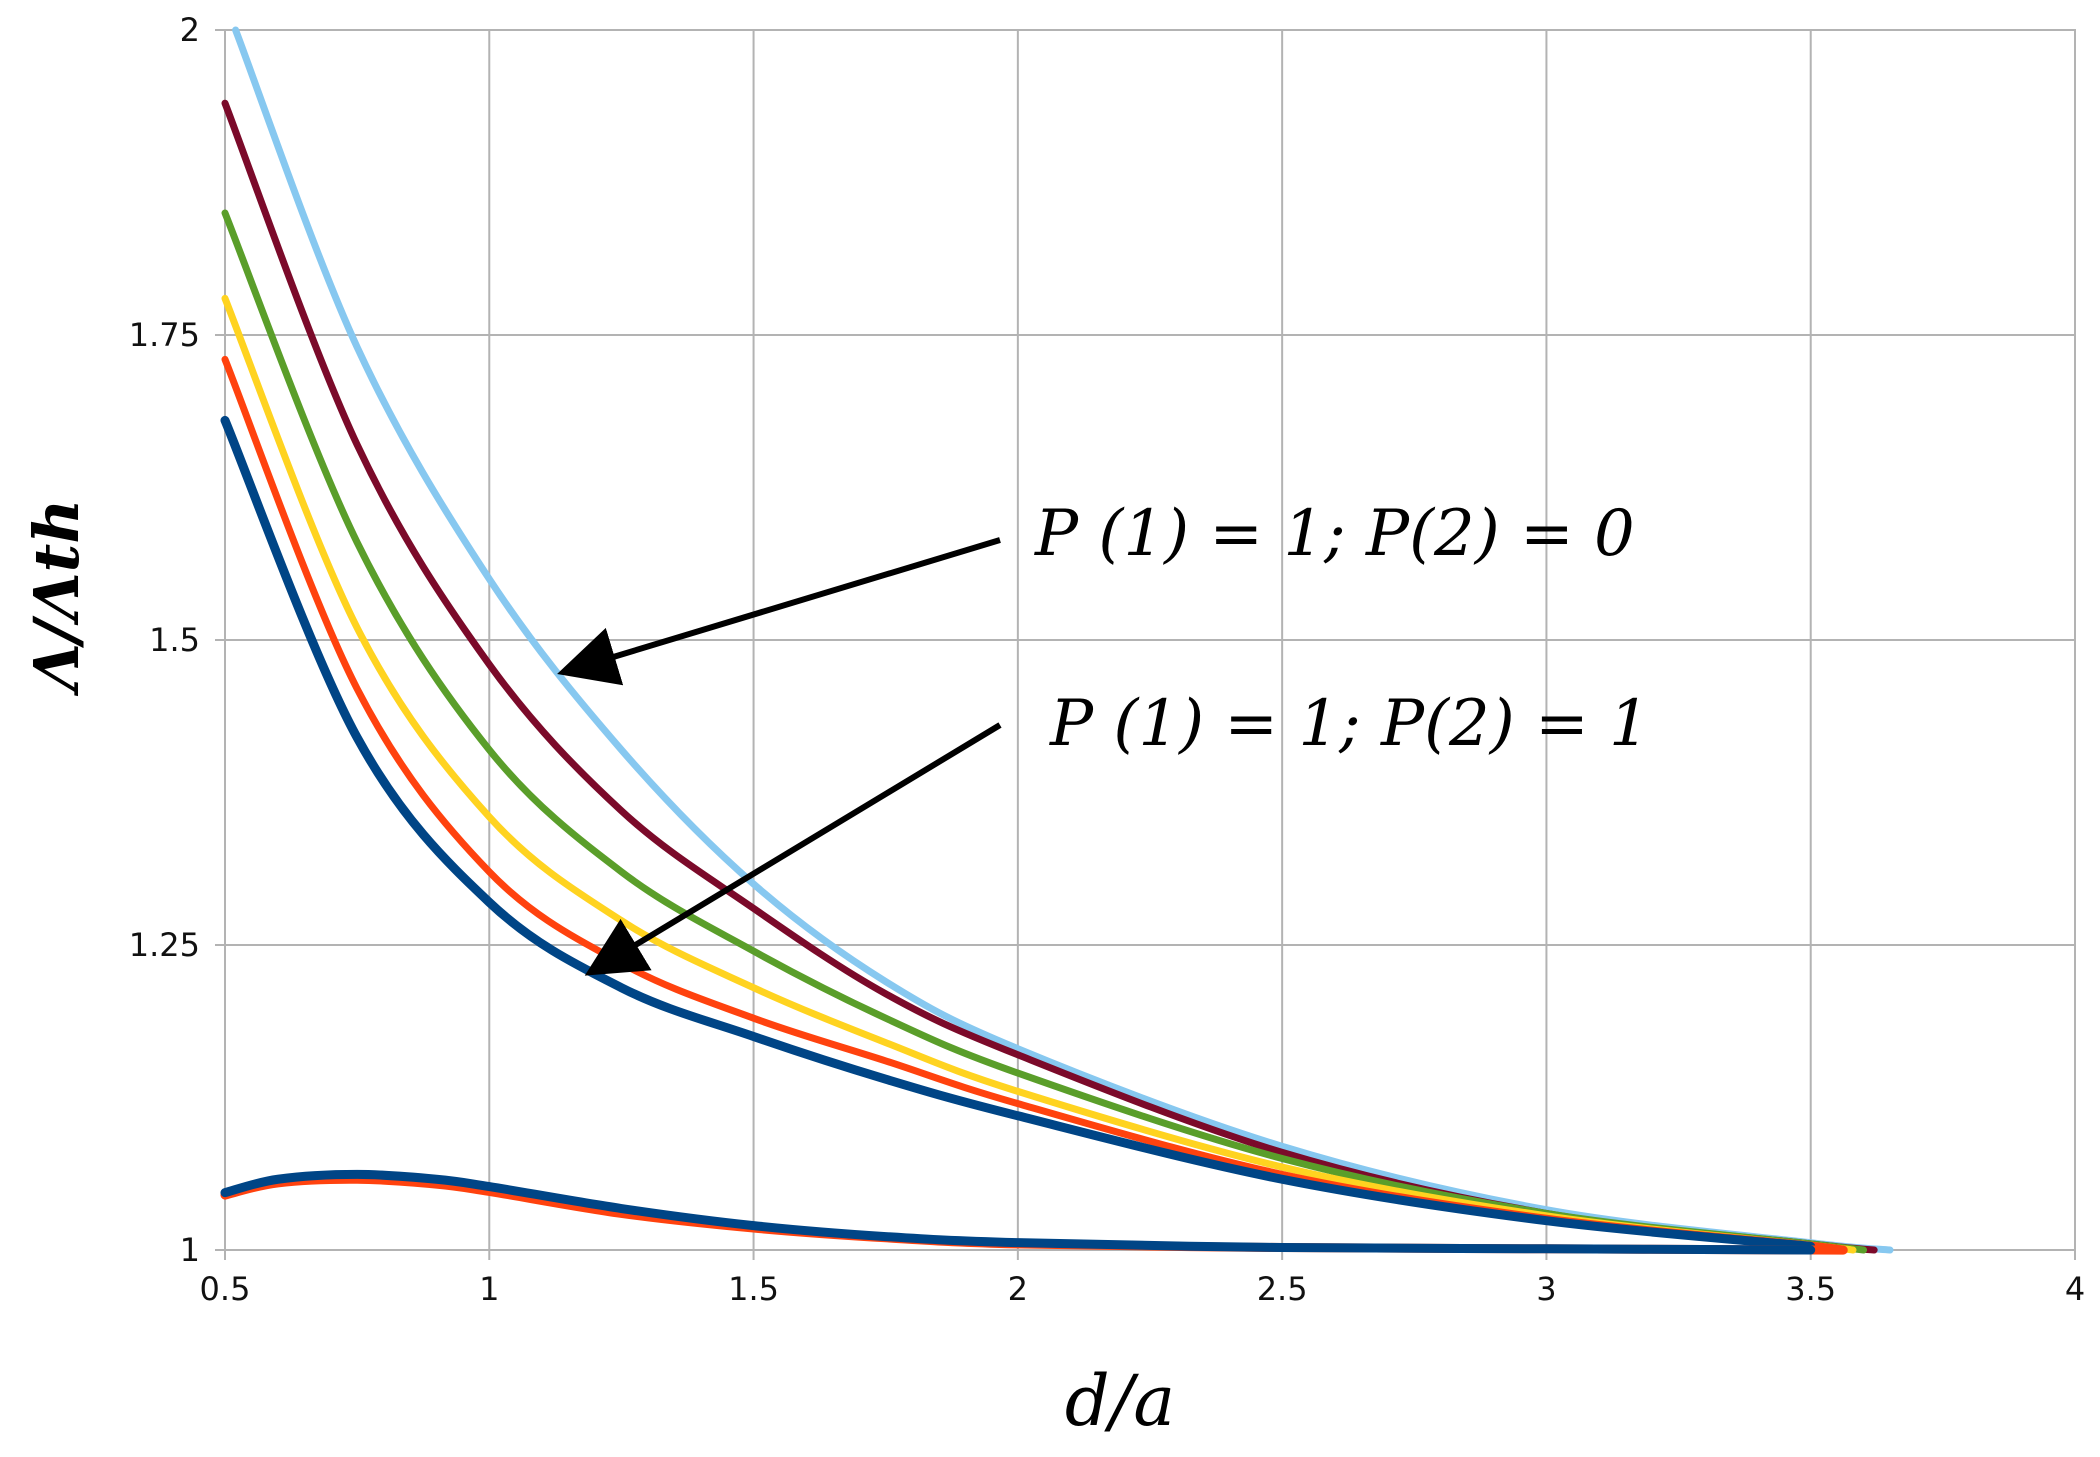 The height and width of the screenshot is (1457, 2100). Describe the element at coordinates (1334, 534) in the screenshot. I see `annotation-label-0: P (1) = 1; P(2) = 0` at that location.